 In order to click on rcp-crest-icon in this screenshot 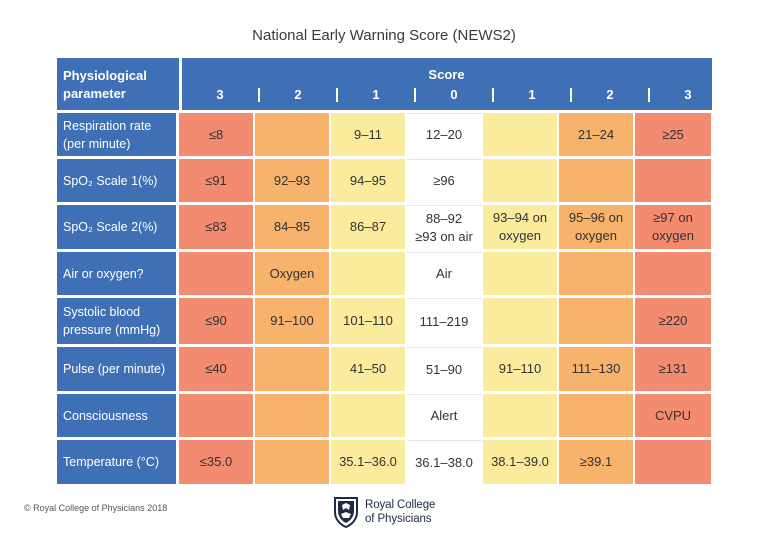, I will do `click(346, 512)`.